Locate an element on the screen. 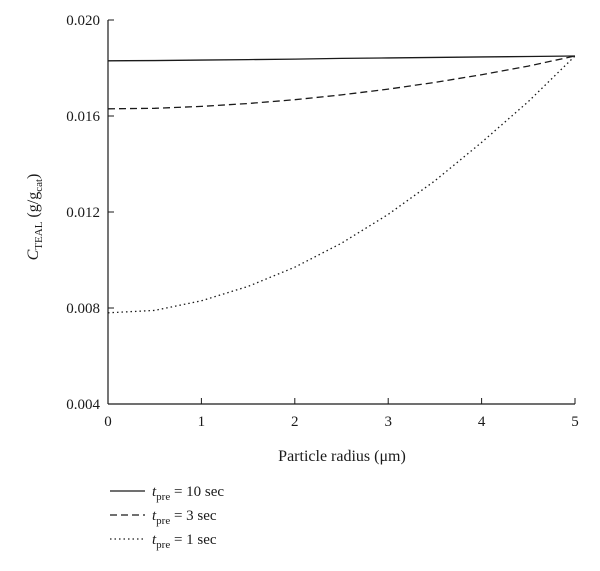  x-tick-label: 1 is located at coordinates (202, 422).